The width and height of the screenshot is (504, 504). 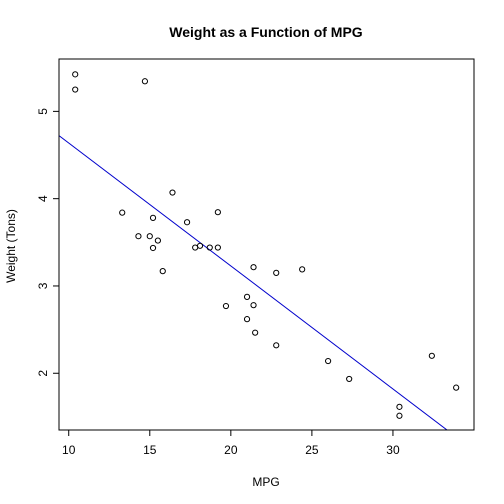 I want to click on x-tick-label: 20, so click(x=231, y=450).